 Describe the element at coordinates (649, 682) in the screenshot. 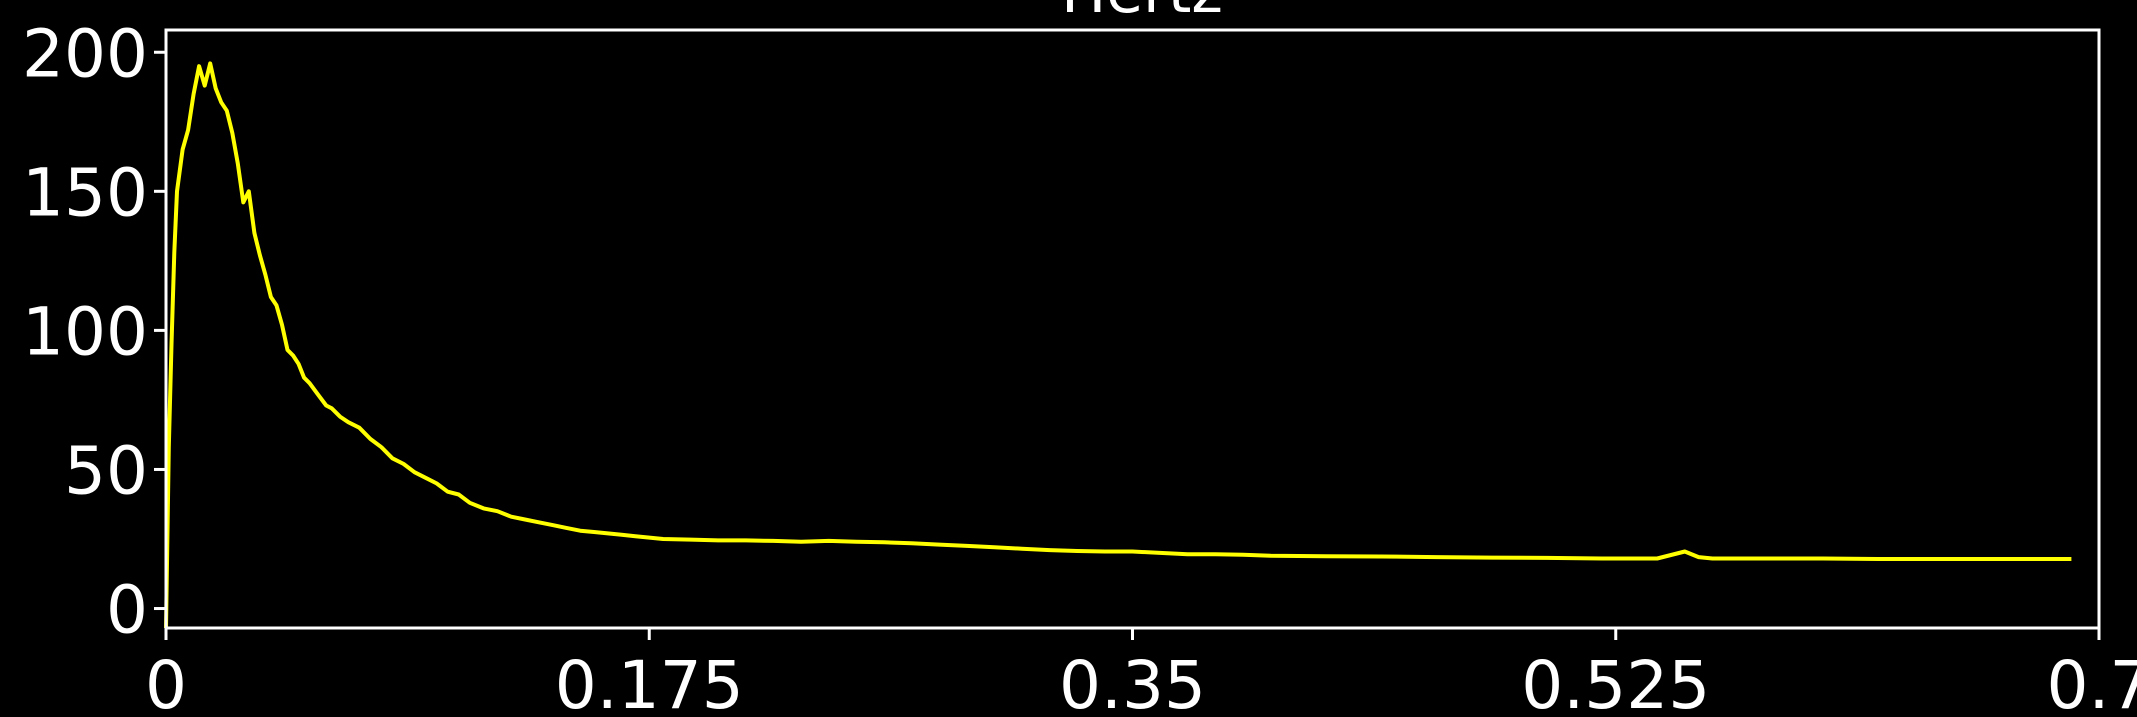

I see `x-tick-label: 0.175` at that location.